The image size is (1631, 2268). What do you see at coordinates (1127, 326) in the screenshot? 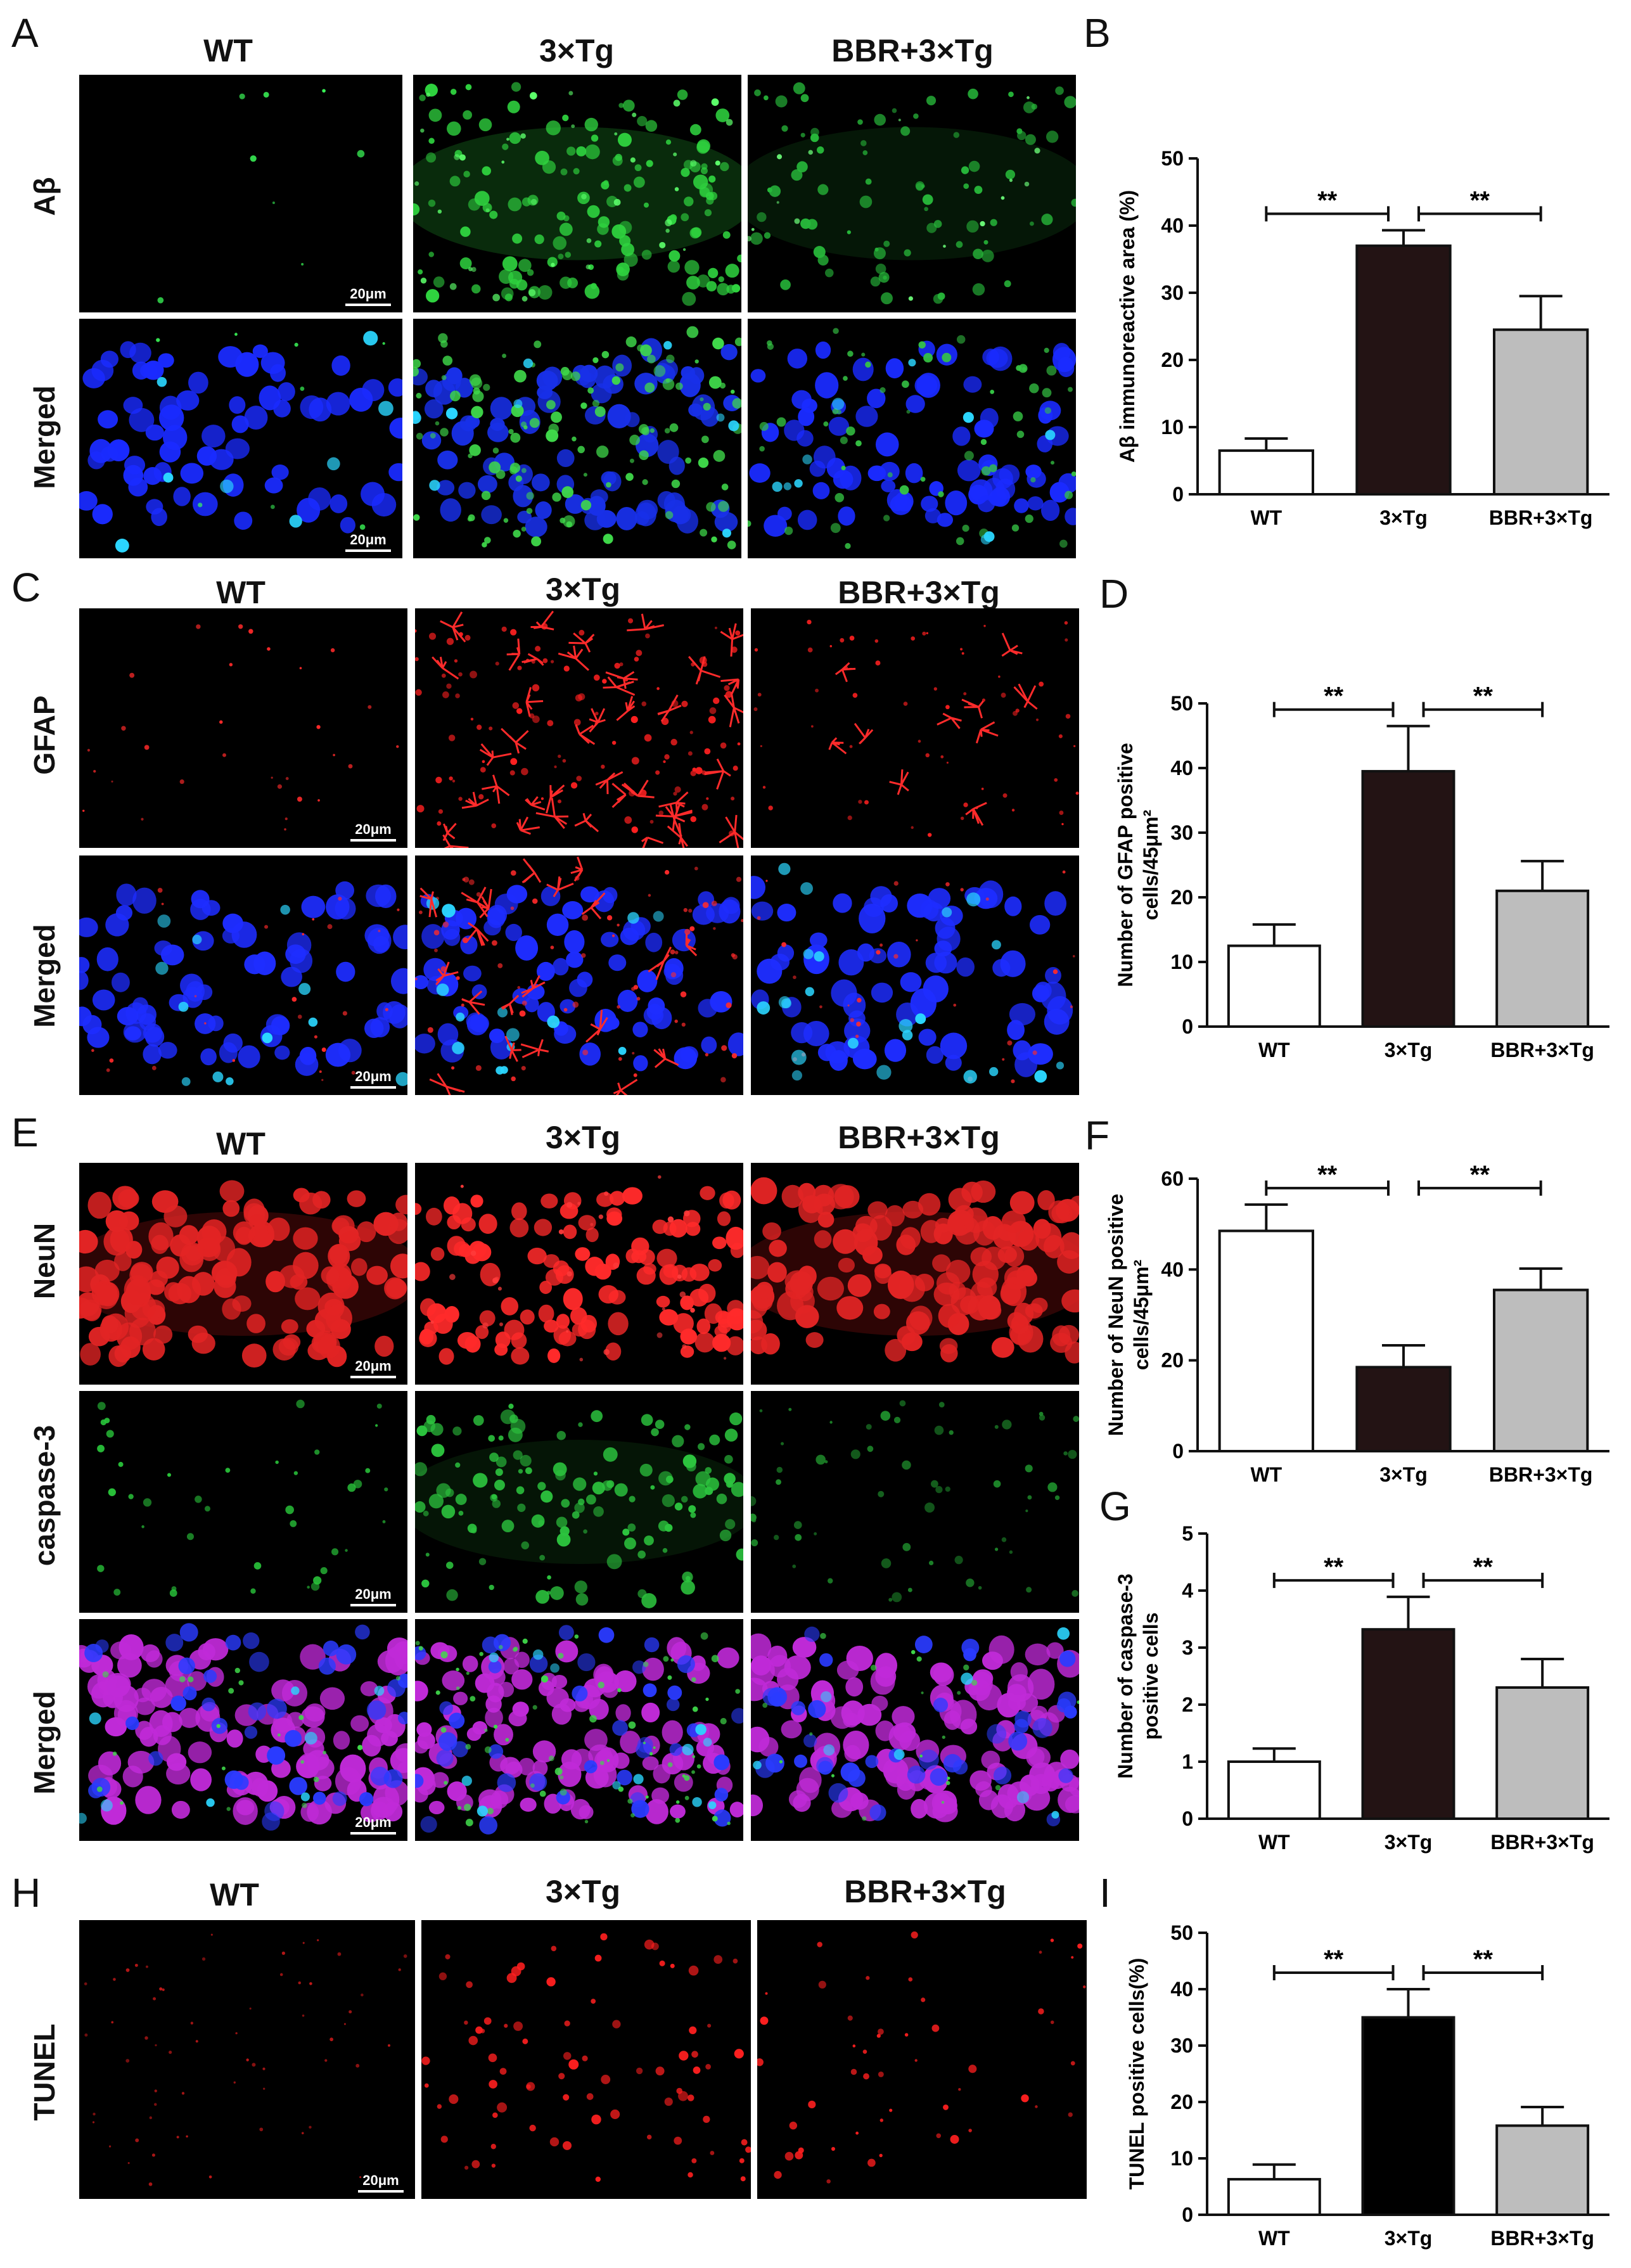
I see `y-axis-label: Aβ immunoreactive area (%)` at bounding box center [1127, 326].